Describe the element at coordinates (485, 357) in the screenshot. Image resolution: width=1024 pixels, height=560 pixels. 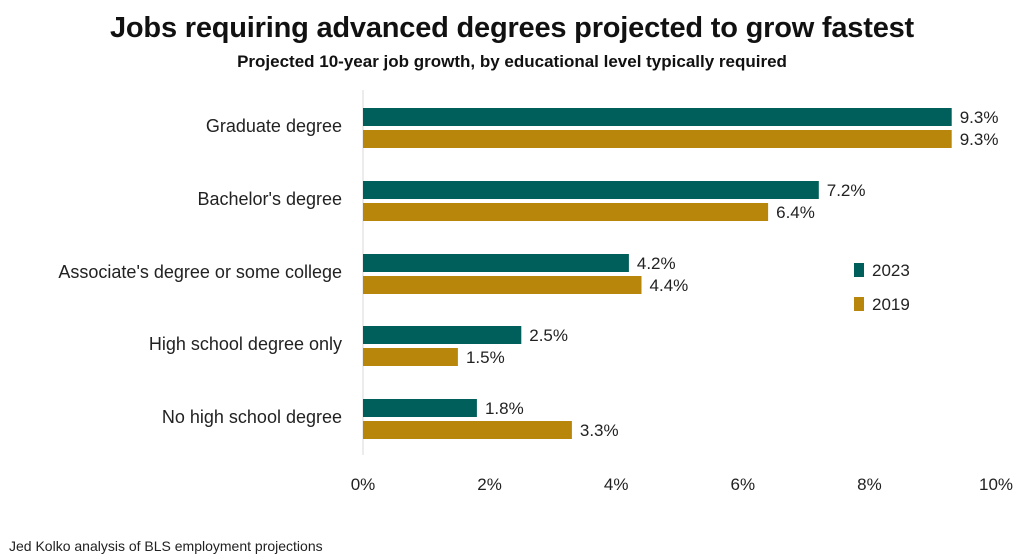
I see `value-label-2019: 1.5%` at that location.